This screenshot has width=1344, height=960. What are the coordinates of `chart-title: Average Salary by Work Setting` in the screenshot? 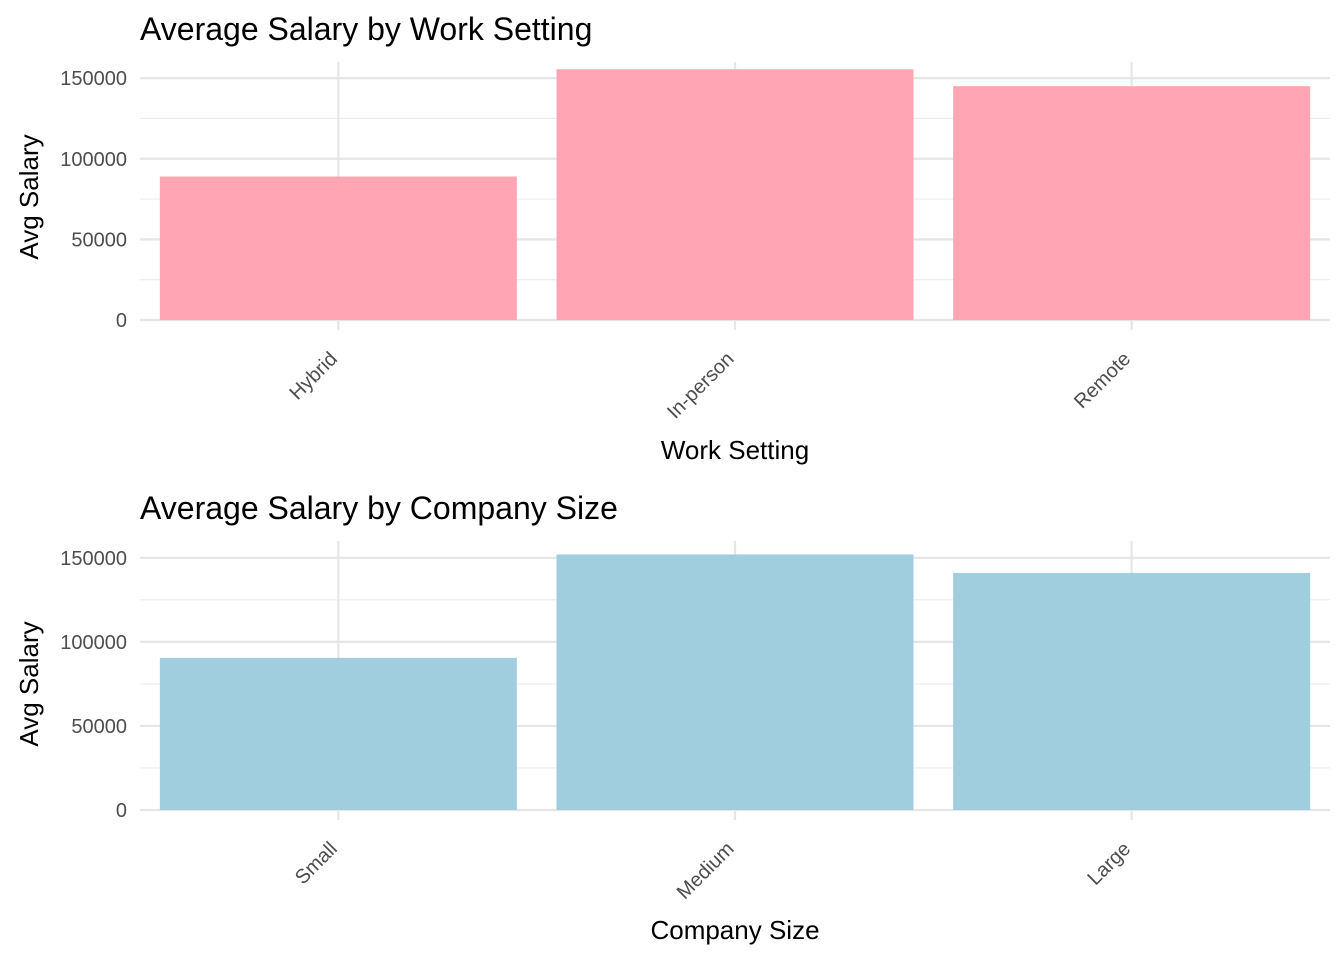 It's located at (366, 29).